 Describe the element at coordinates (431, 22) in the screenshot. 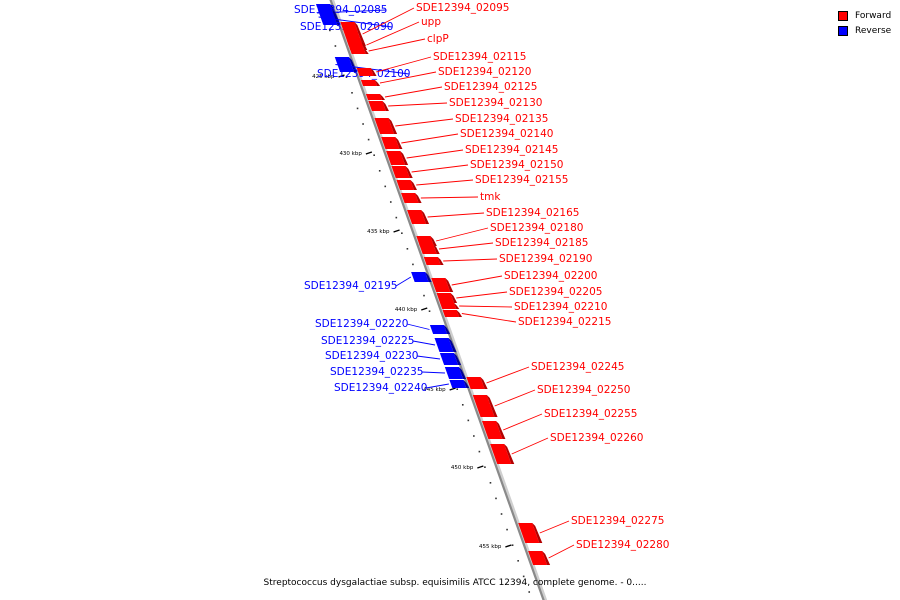

I see `gene-label: upp` at that location.